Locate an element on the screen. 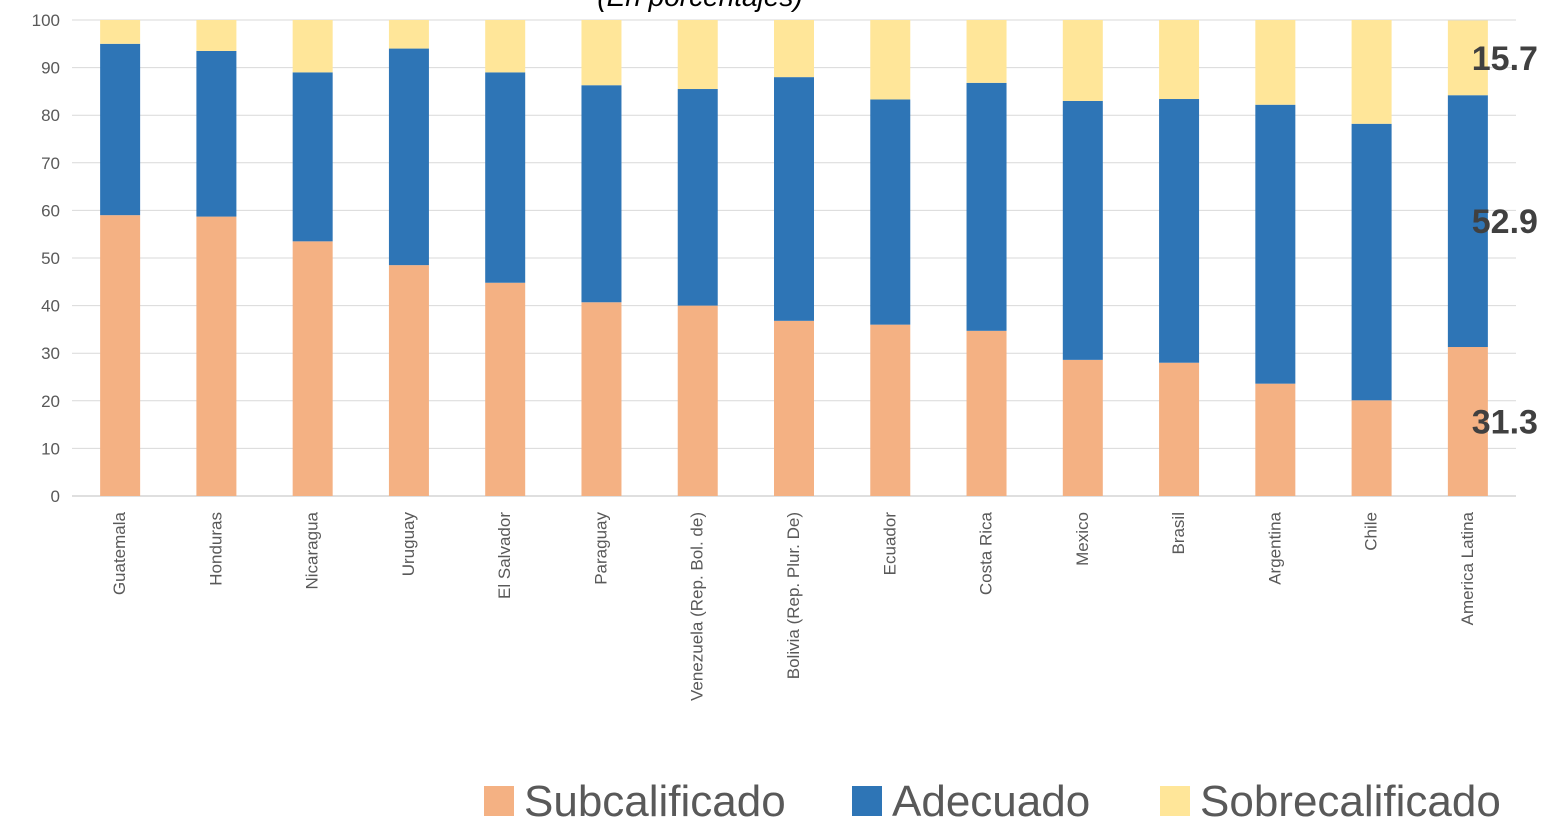 The image size is (1552, 829). y-tick-label: 80 is located at coordinates (50, 115).